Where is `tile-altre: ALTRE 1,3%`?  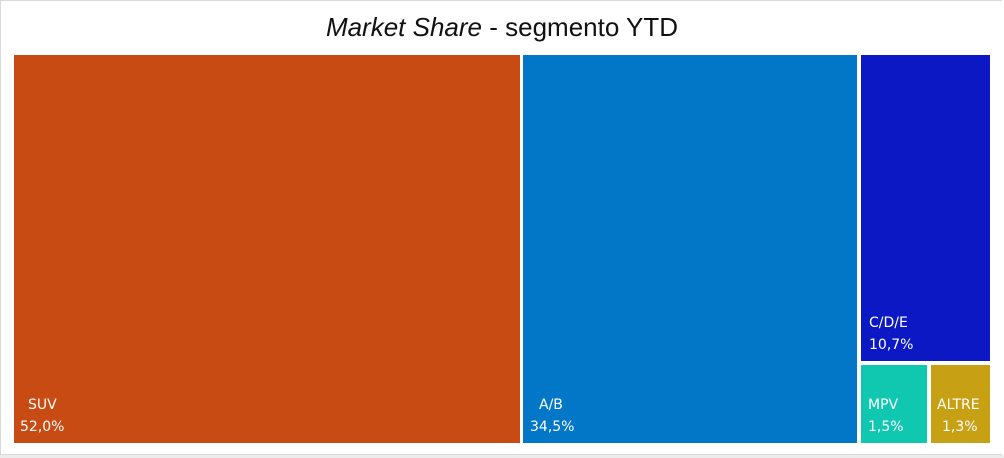
tile-altre: ALTRE 1,3% is located at coordinates (960, 404).